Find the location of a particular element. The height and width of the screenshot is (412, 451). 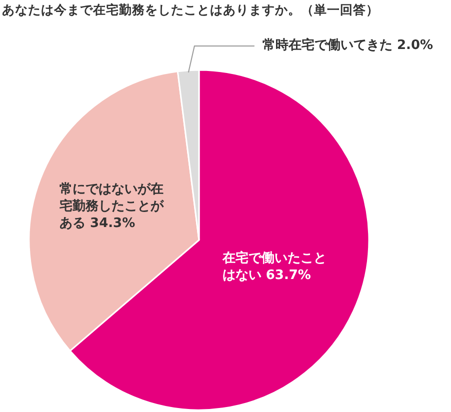

slice-label: 常にではないが在宅勤務したことがある 34.3% is located at coordinates (112, 206).